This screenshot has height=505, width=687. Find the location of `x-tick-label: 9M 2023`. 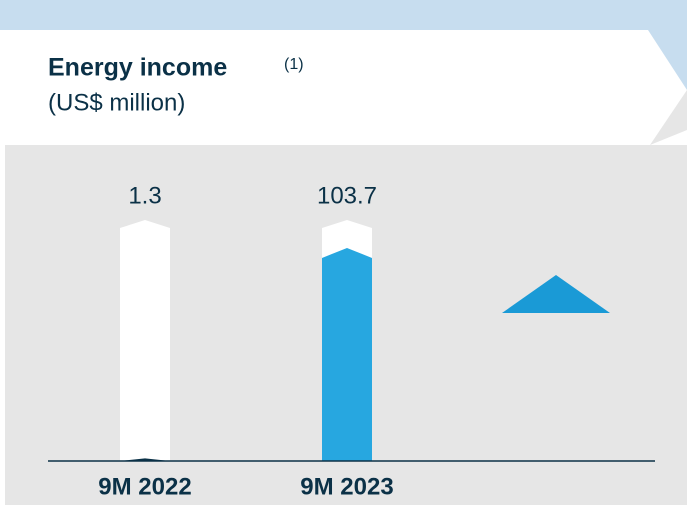

x-tick-label: 9M 2023 is located at coordinates (346, 486).